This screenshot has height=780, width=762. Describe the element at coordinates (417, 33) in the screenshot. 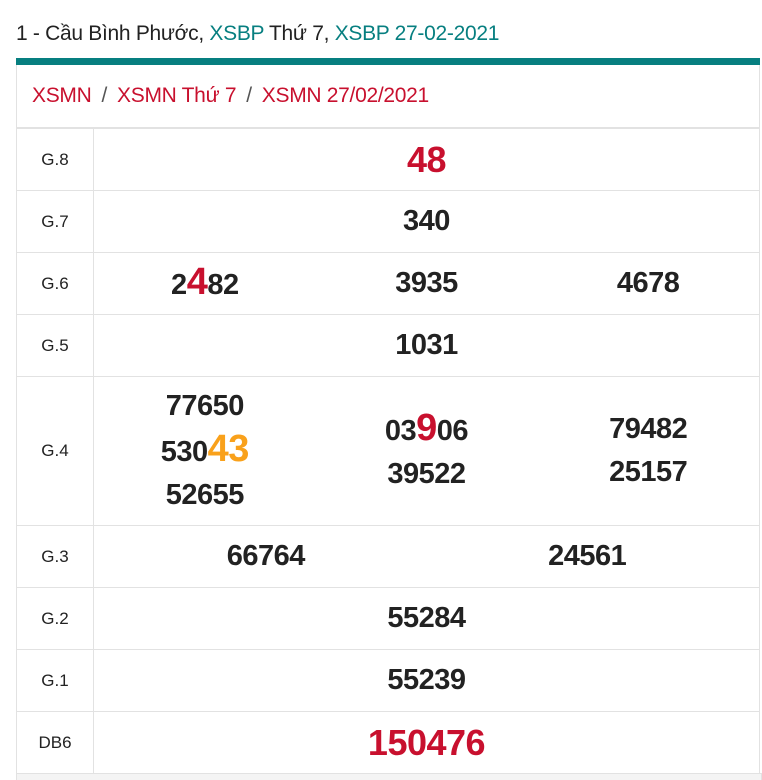

I see `xsbp-date-link: XSBP 27-02-2021` at that location.